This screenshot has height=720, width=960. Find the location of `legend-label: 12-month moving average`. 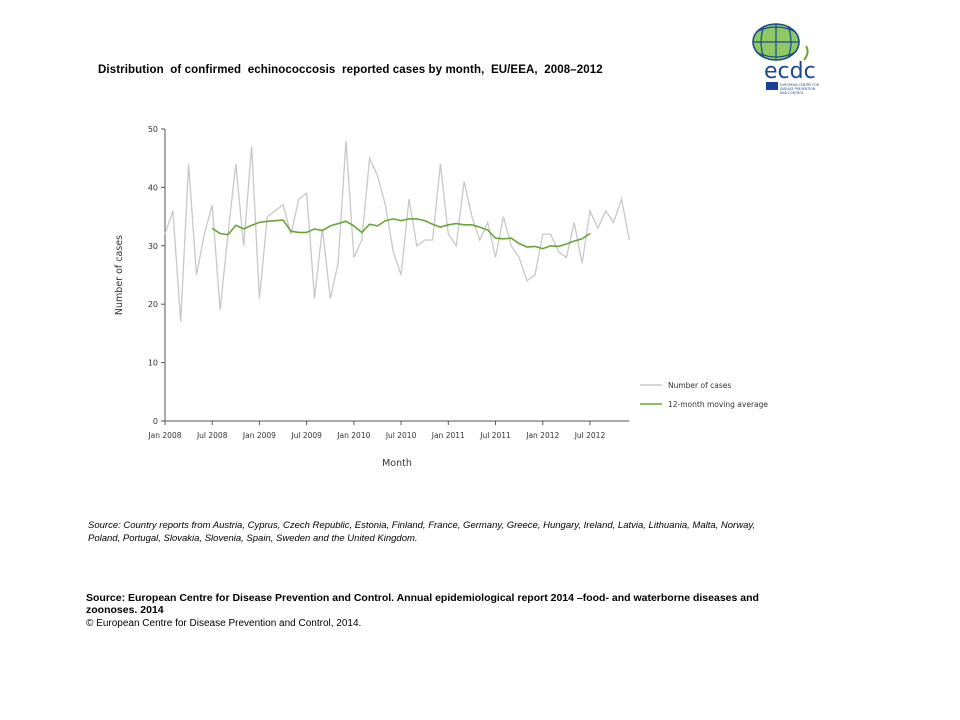

legend-label: 12-month moving average is located at coordinates (718, 404).